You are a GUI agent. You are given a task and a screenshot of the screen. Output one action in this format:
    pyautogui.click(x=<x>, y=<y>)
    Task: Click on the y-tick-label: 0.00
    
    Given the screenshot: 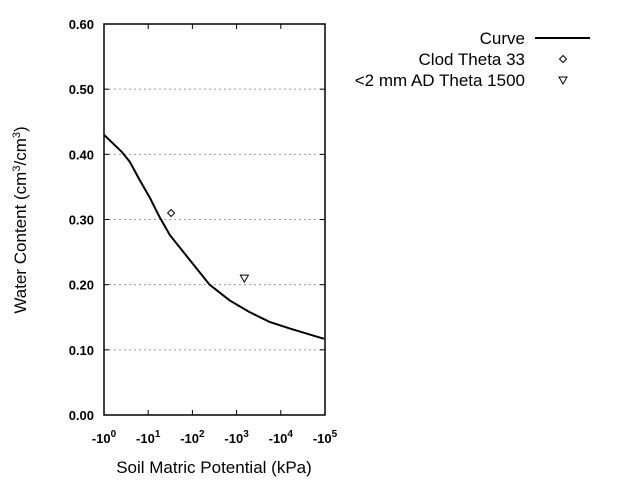 What is the action you would take?
    pyautogui.click(x=81, y=415)
    